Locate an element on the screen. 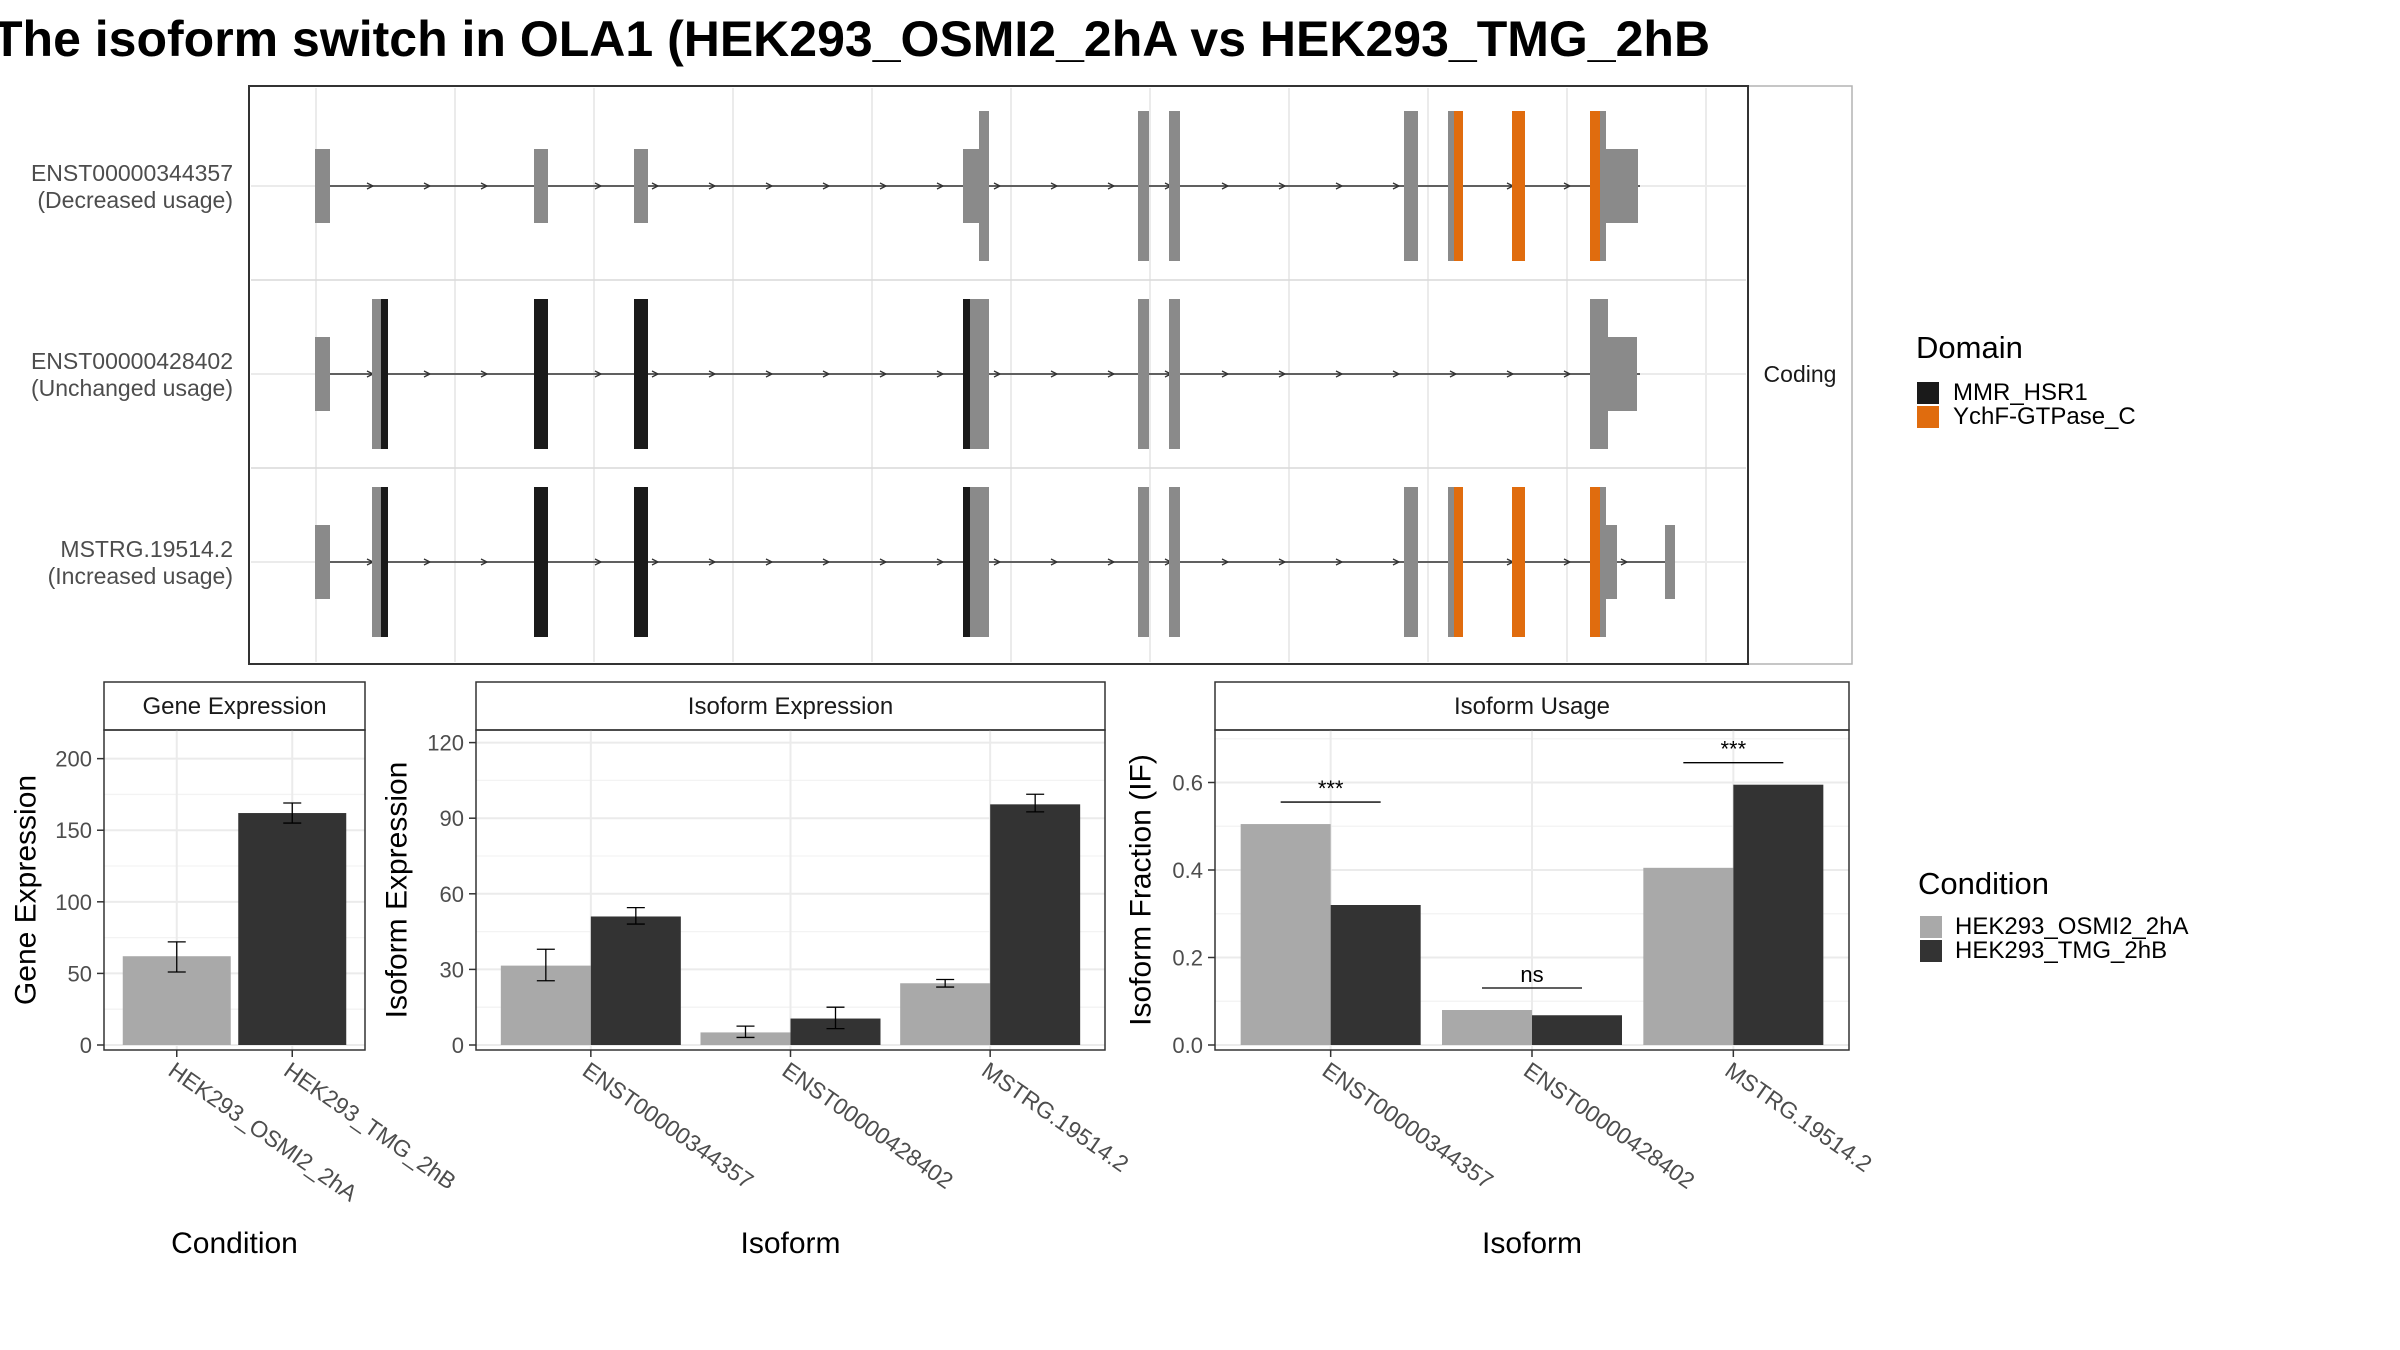 This screenshot has width=2400, height=1350. y-tick-label: 0.4 is located at coordinates (1187, 870).